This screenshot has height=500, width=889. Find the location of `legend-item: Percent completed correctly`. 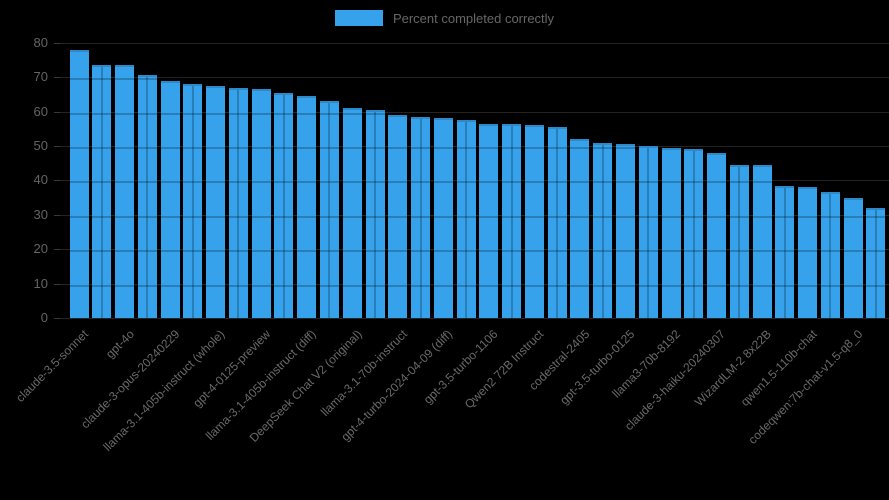

legend-item: Percent completed correctly is located at coordinates (444, 18).